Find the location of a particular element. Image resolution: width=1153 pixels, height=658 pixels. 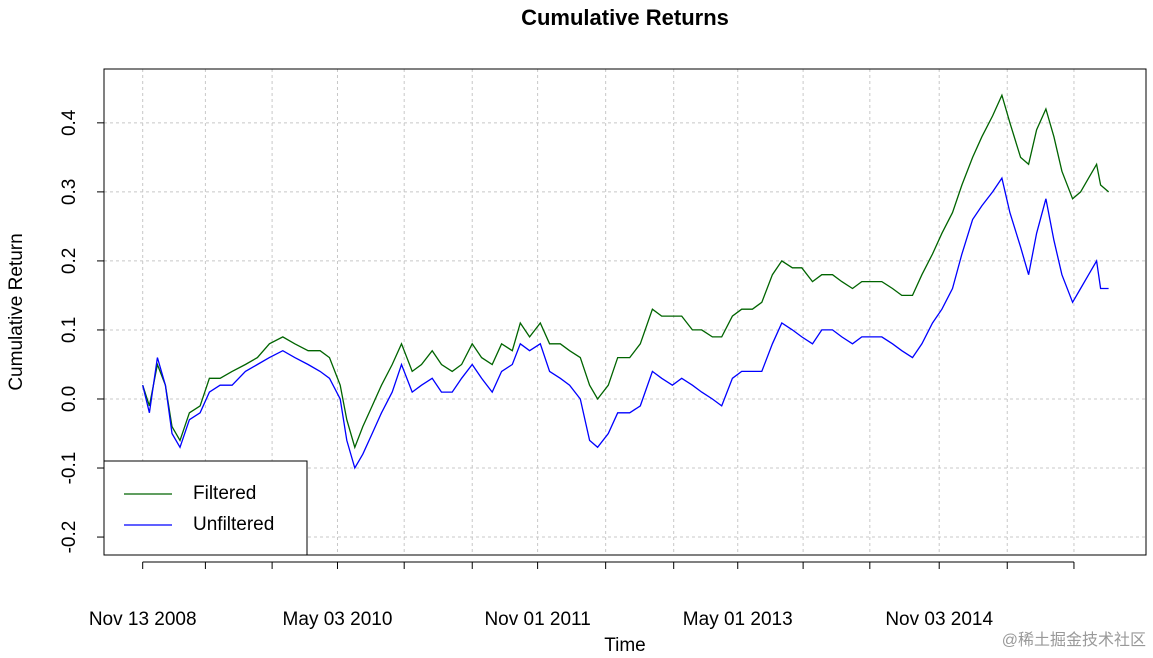

y-axis-label: Cumulative Return is located at coordinates (16, 311).